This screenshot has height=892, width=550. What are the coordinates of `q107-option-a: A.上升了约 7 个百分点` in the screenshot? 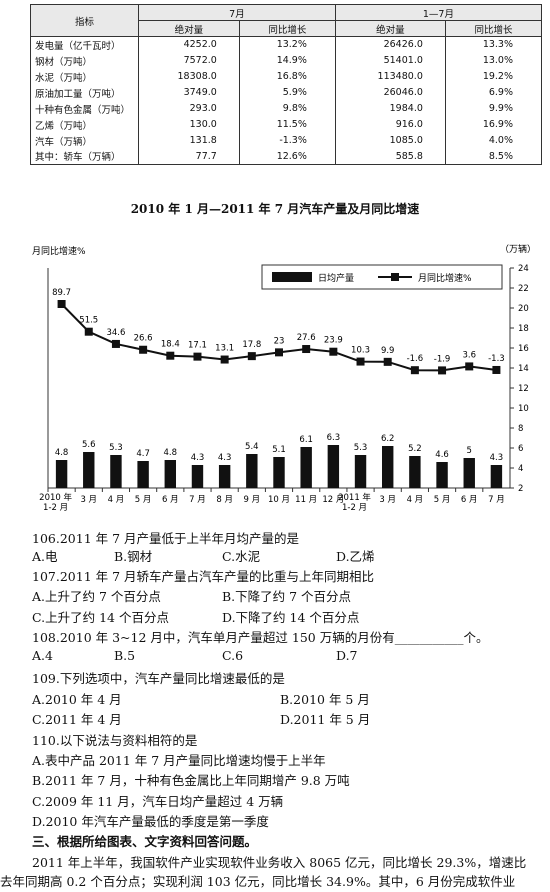 It's located at (96, 596).